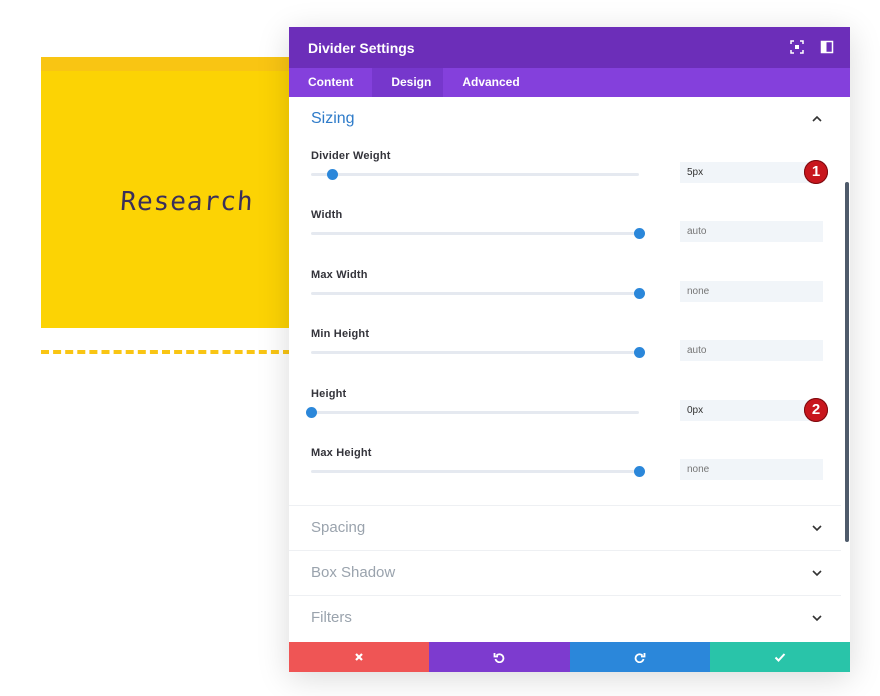 The height and width of the screenshot is (696, 880). Describe the element at coordinates (816, 409) in the screenshot. I see `step-marker-badge: 2` at that location.